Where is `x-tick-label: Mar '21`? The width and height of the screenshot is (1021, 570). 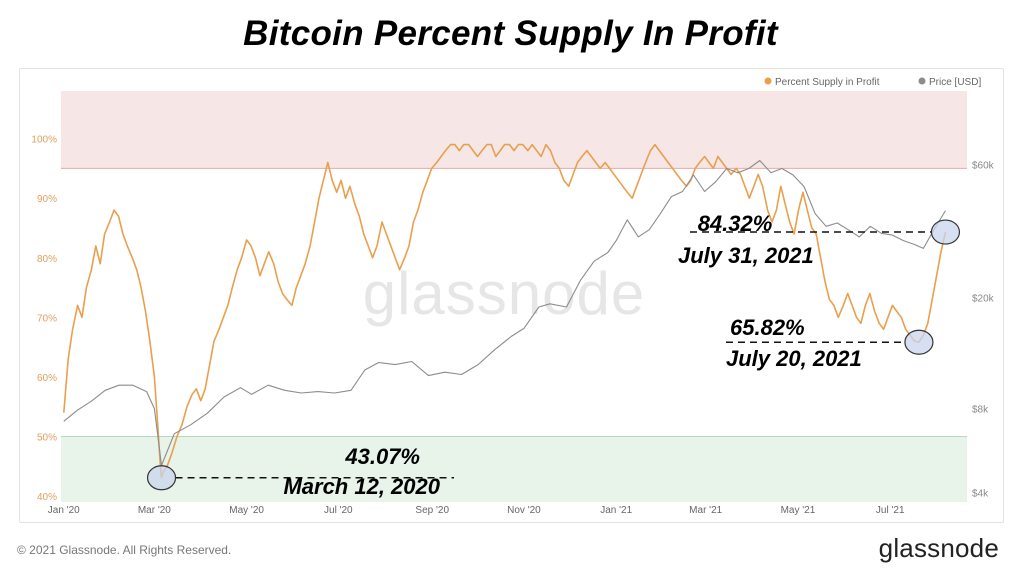 x-tick-label: Mar '21 is located at coordinates (705, 510).